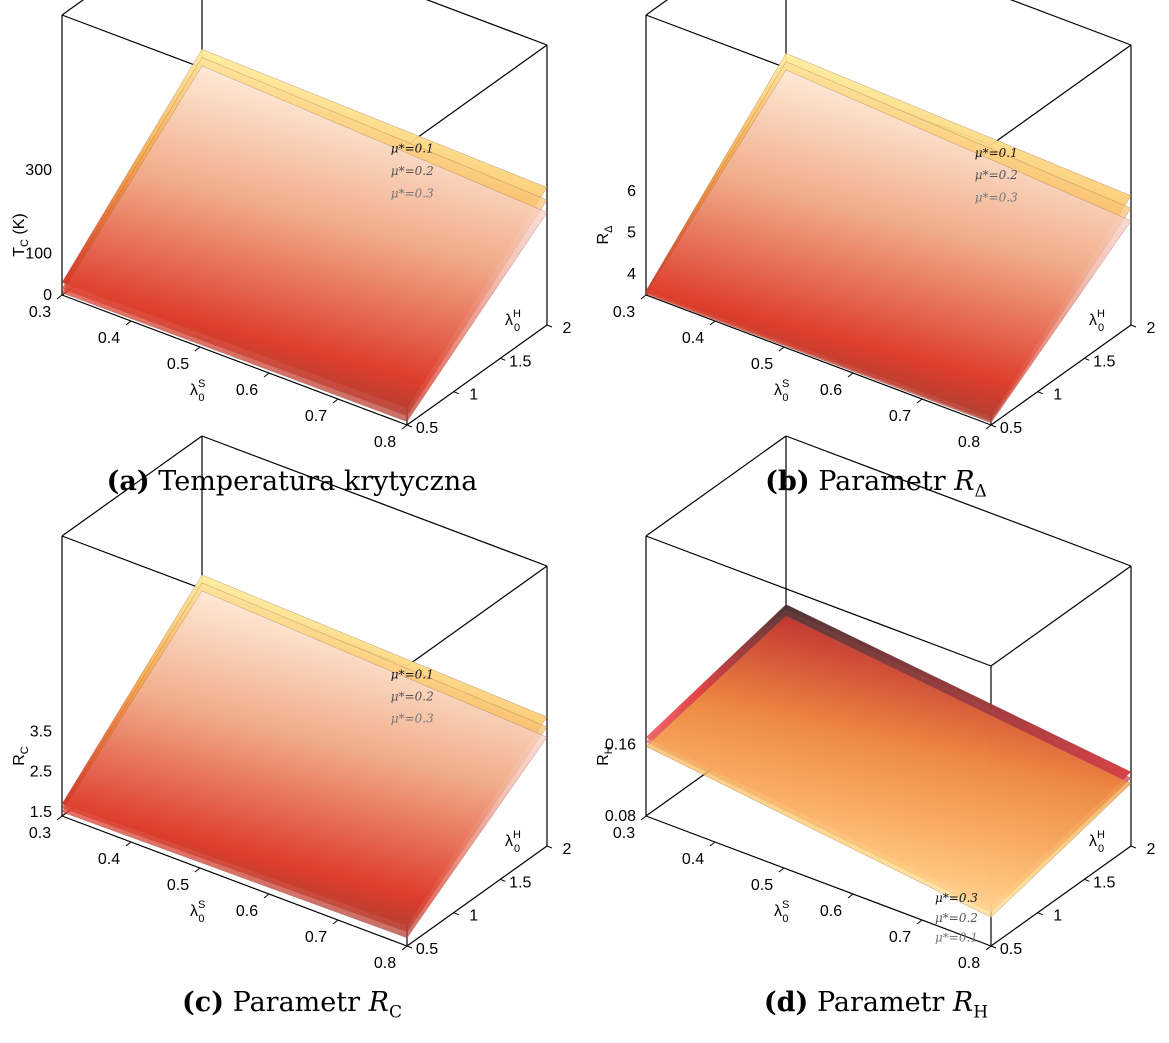 This screenshot has height=1043, width=1169. What do you see at coordinates (41, 772) in the screenshot?
I see `z-tick-label: 2.5` at bounding box center [41, 772].